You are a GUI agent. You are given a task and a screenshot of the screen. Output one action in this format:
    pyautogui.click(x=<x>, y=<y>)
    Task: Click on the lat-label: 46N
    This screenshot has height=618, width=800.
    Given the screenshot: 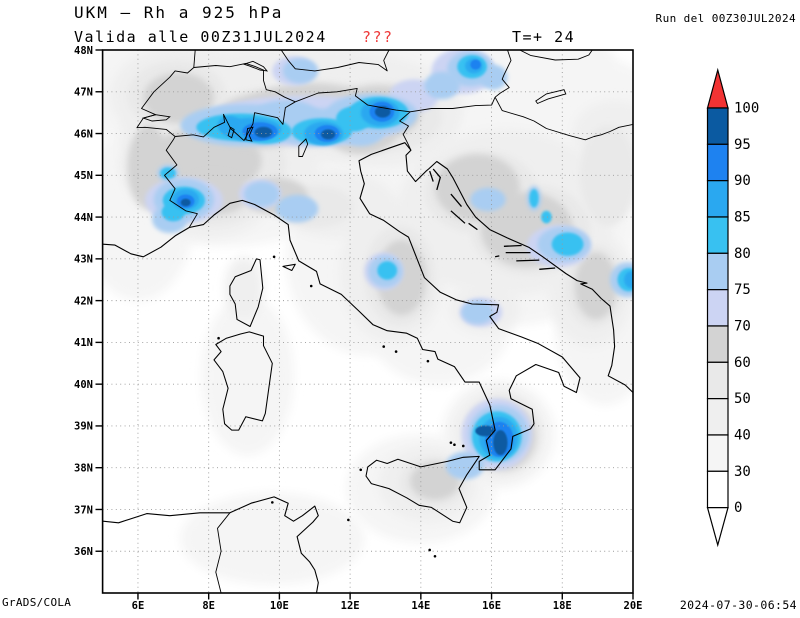 What is the action you would take?
    pyautogui.click(x=83, y=134)
    